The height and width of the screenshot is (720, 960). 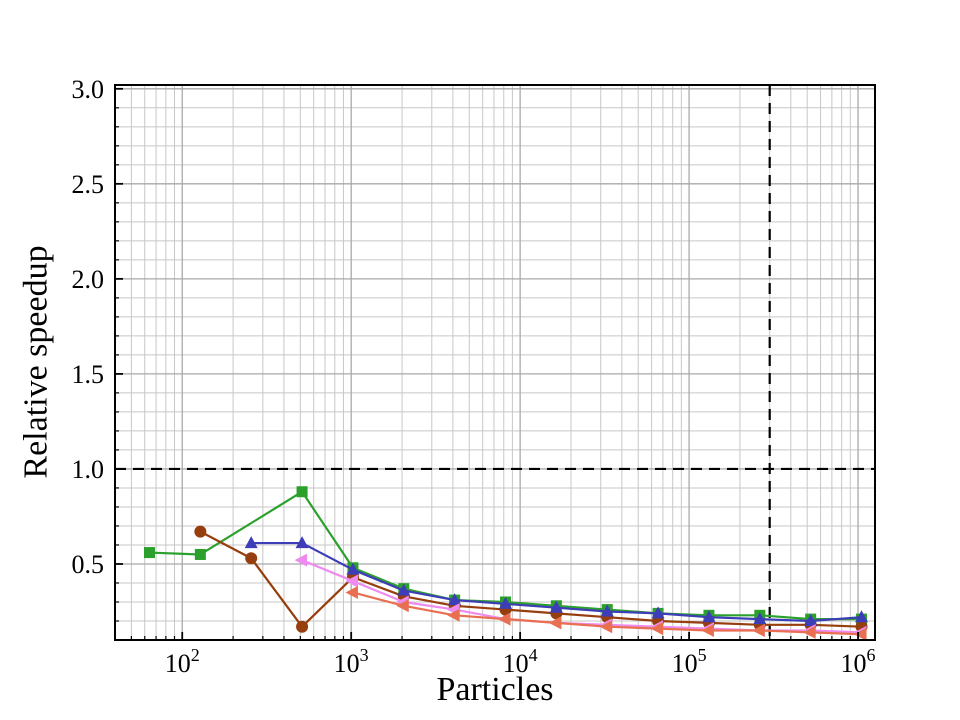 What do you see at coordinates (88, 564) in the screenshot?
I see `svg-text: 0.5` at bounding box center [88, 564].